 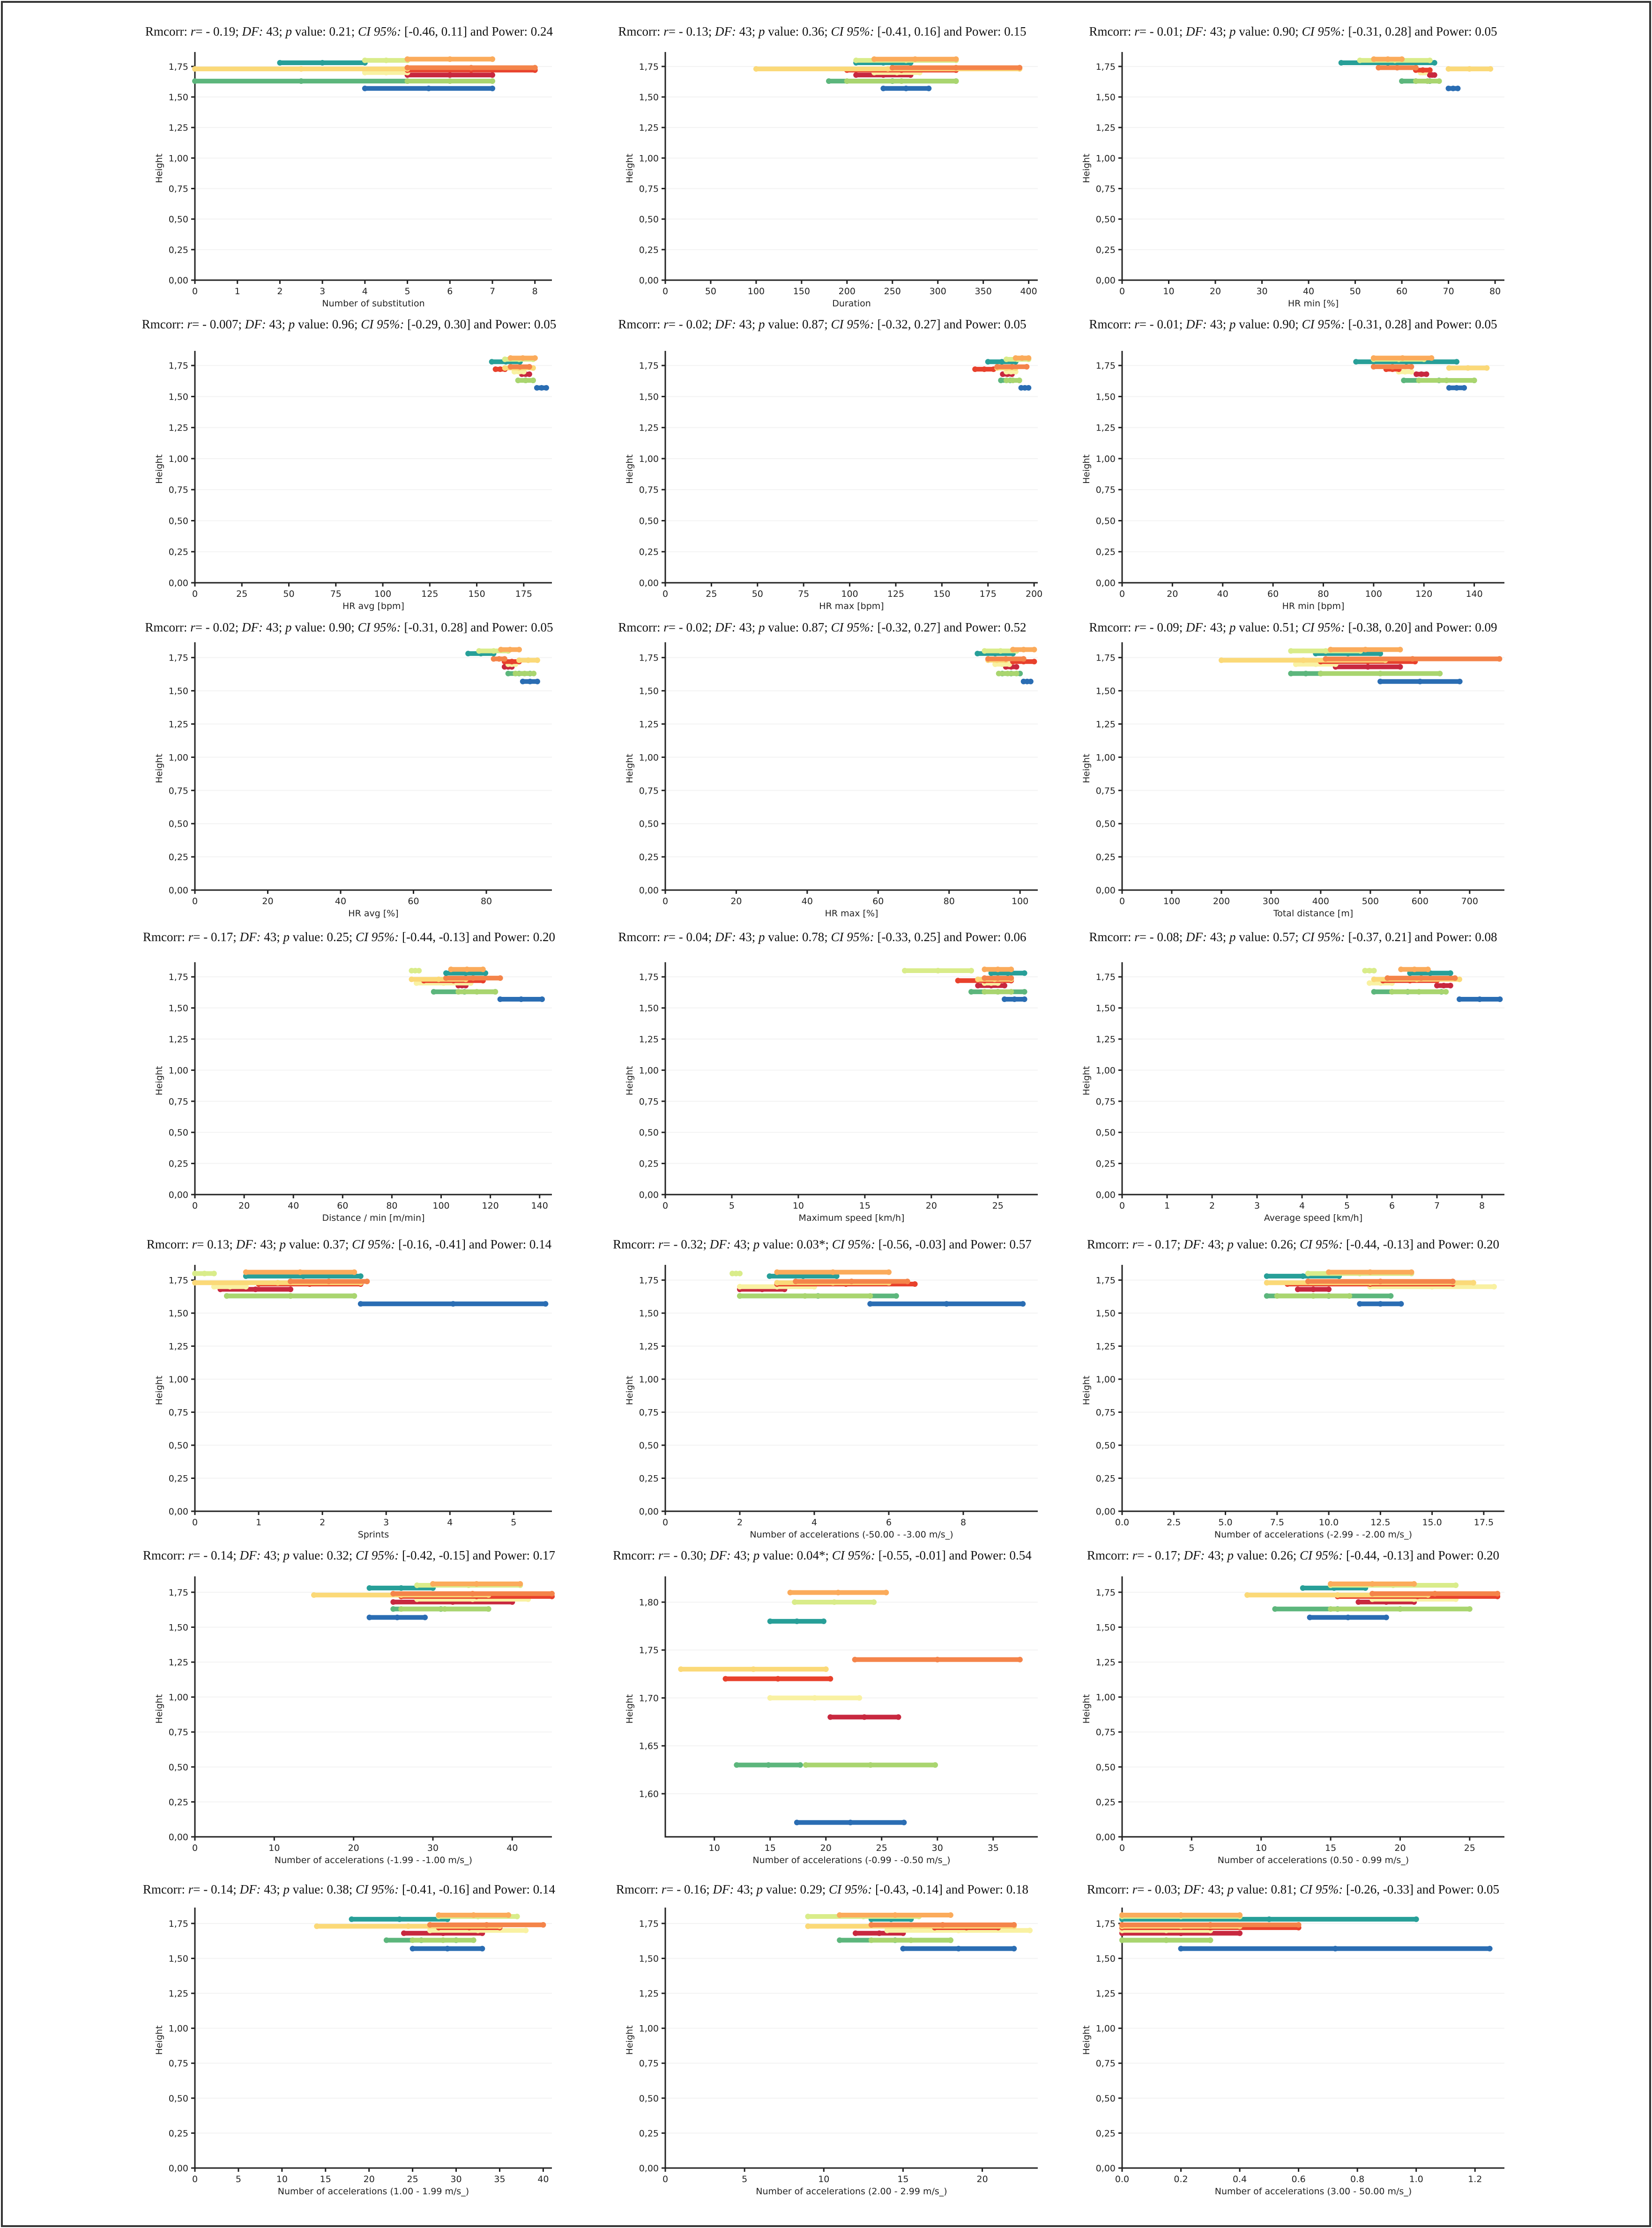 I want to click on y-tick-label: 1,75, so click(x=649, y=1924).